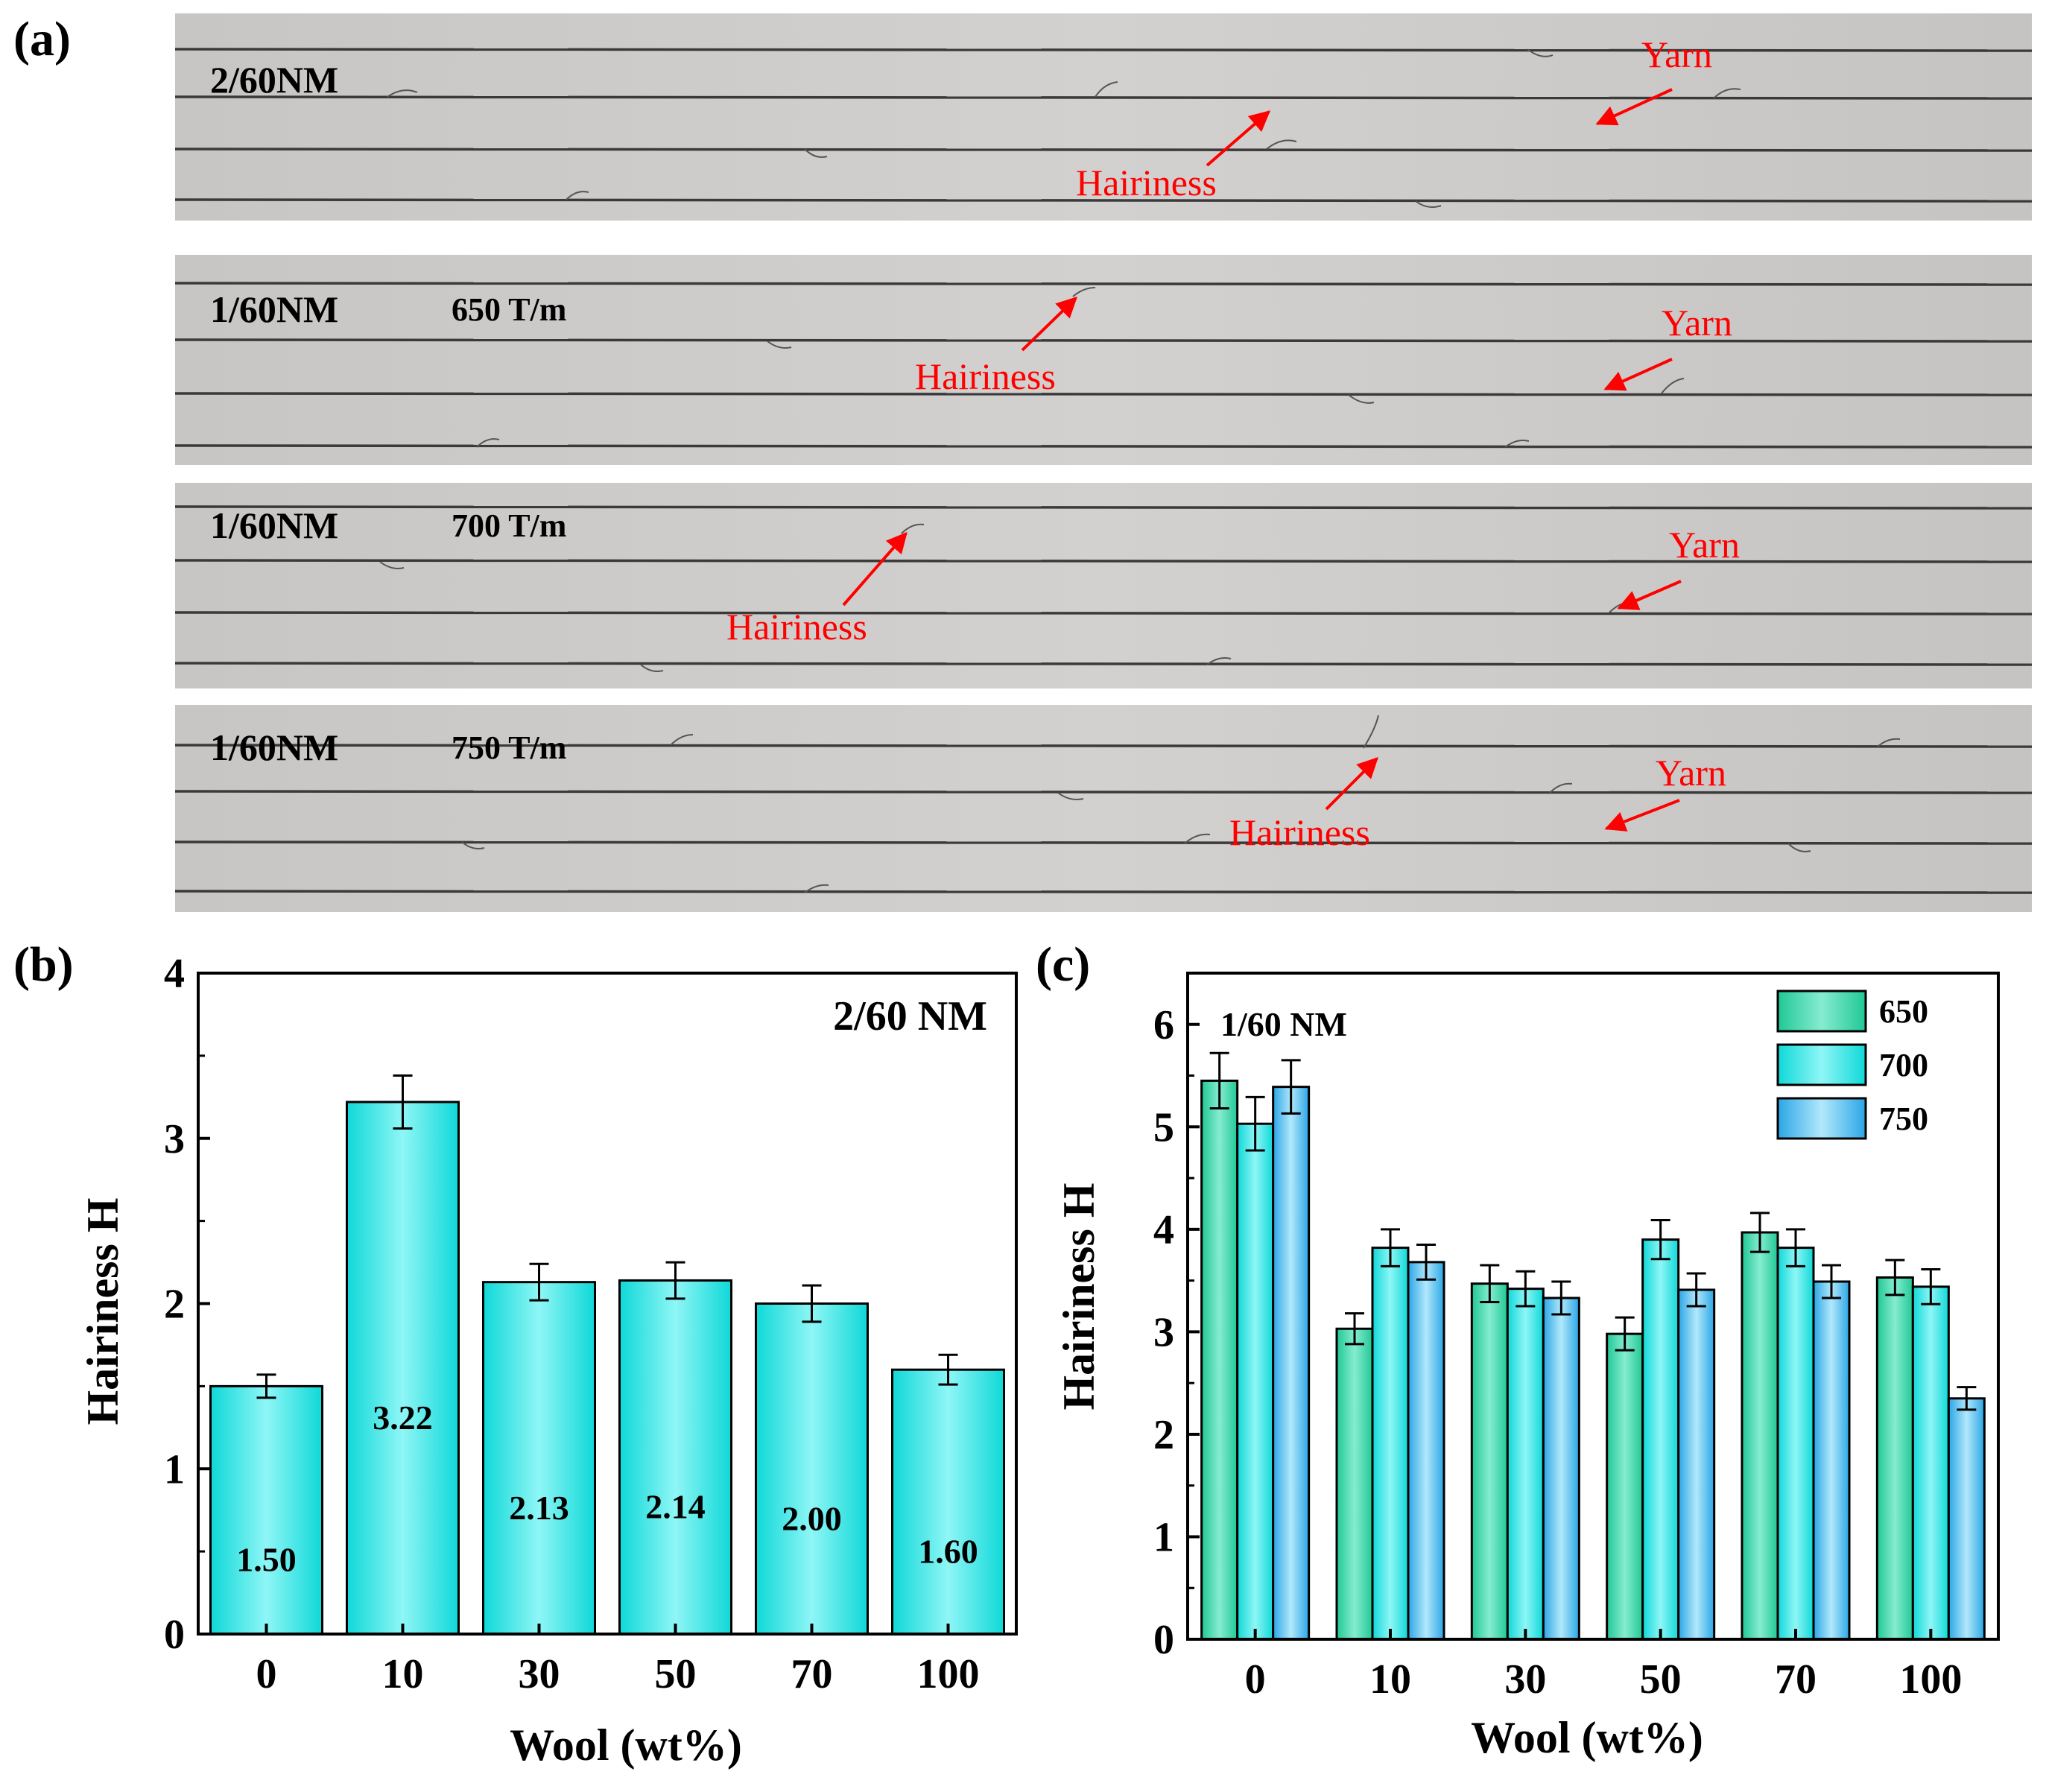 This screenshot has width=2046, height=1792. I want to click on photo-2-twist: 650 T/m, so click(509, 309).